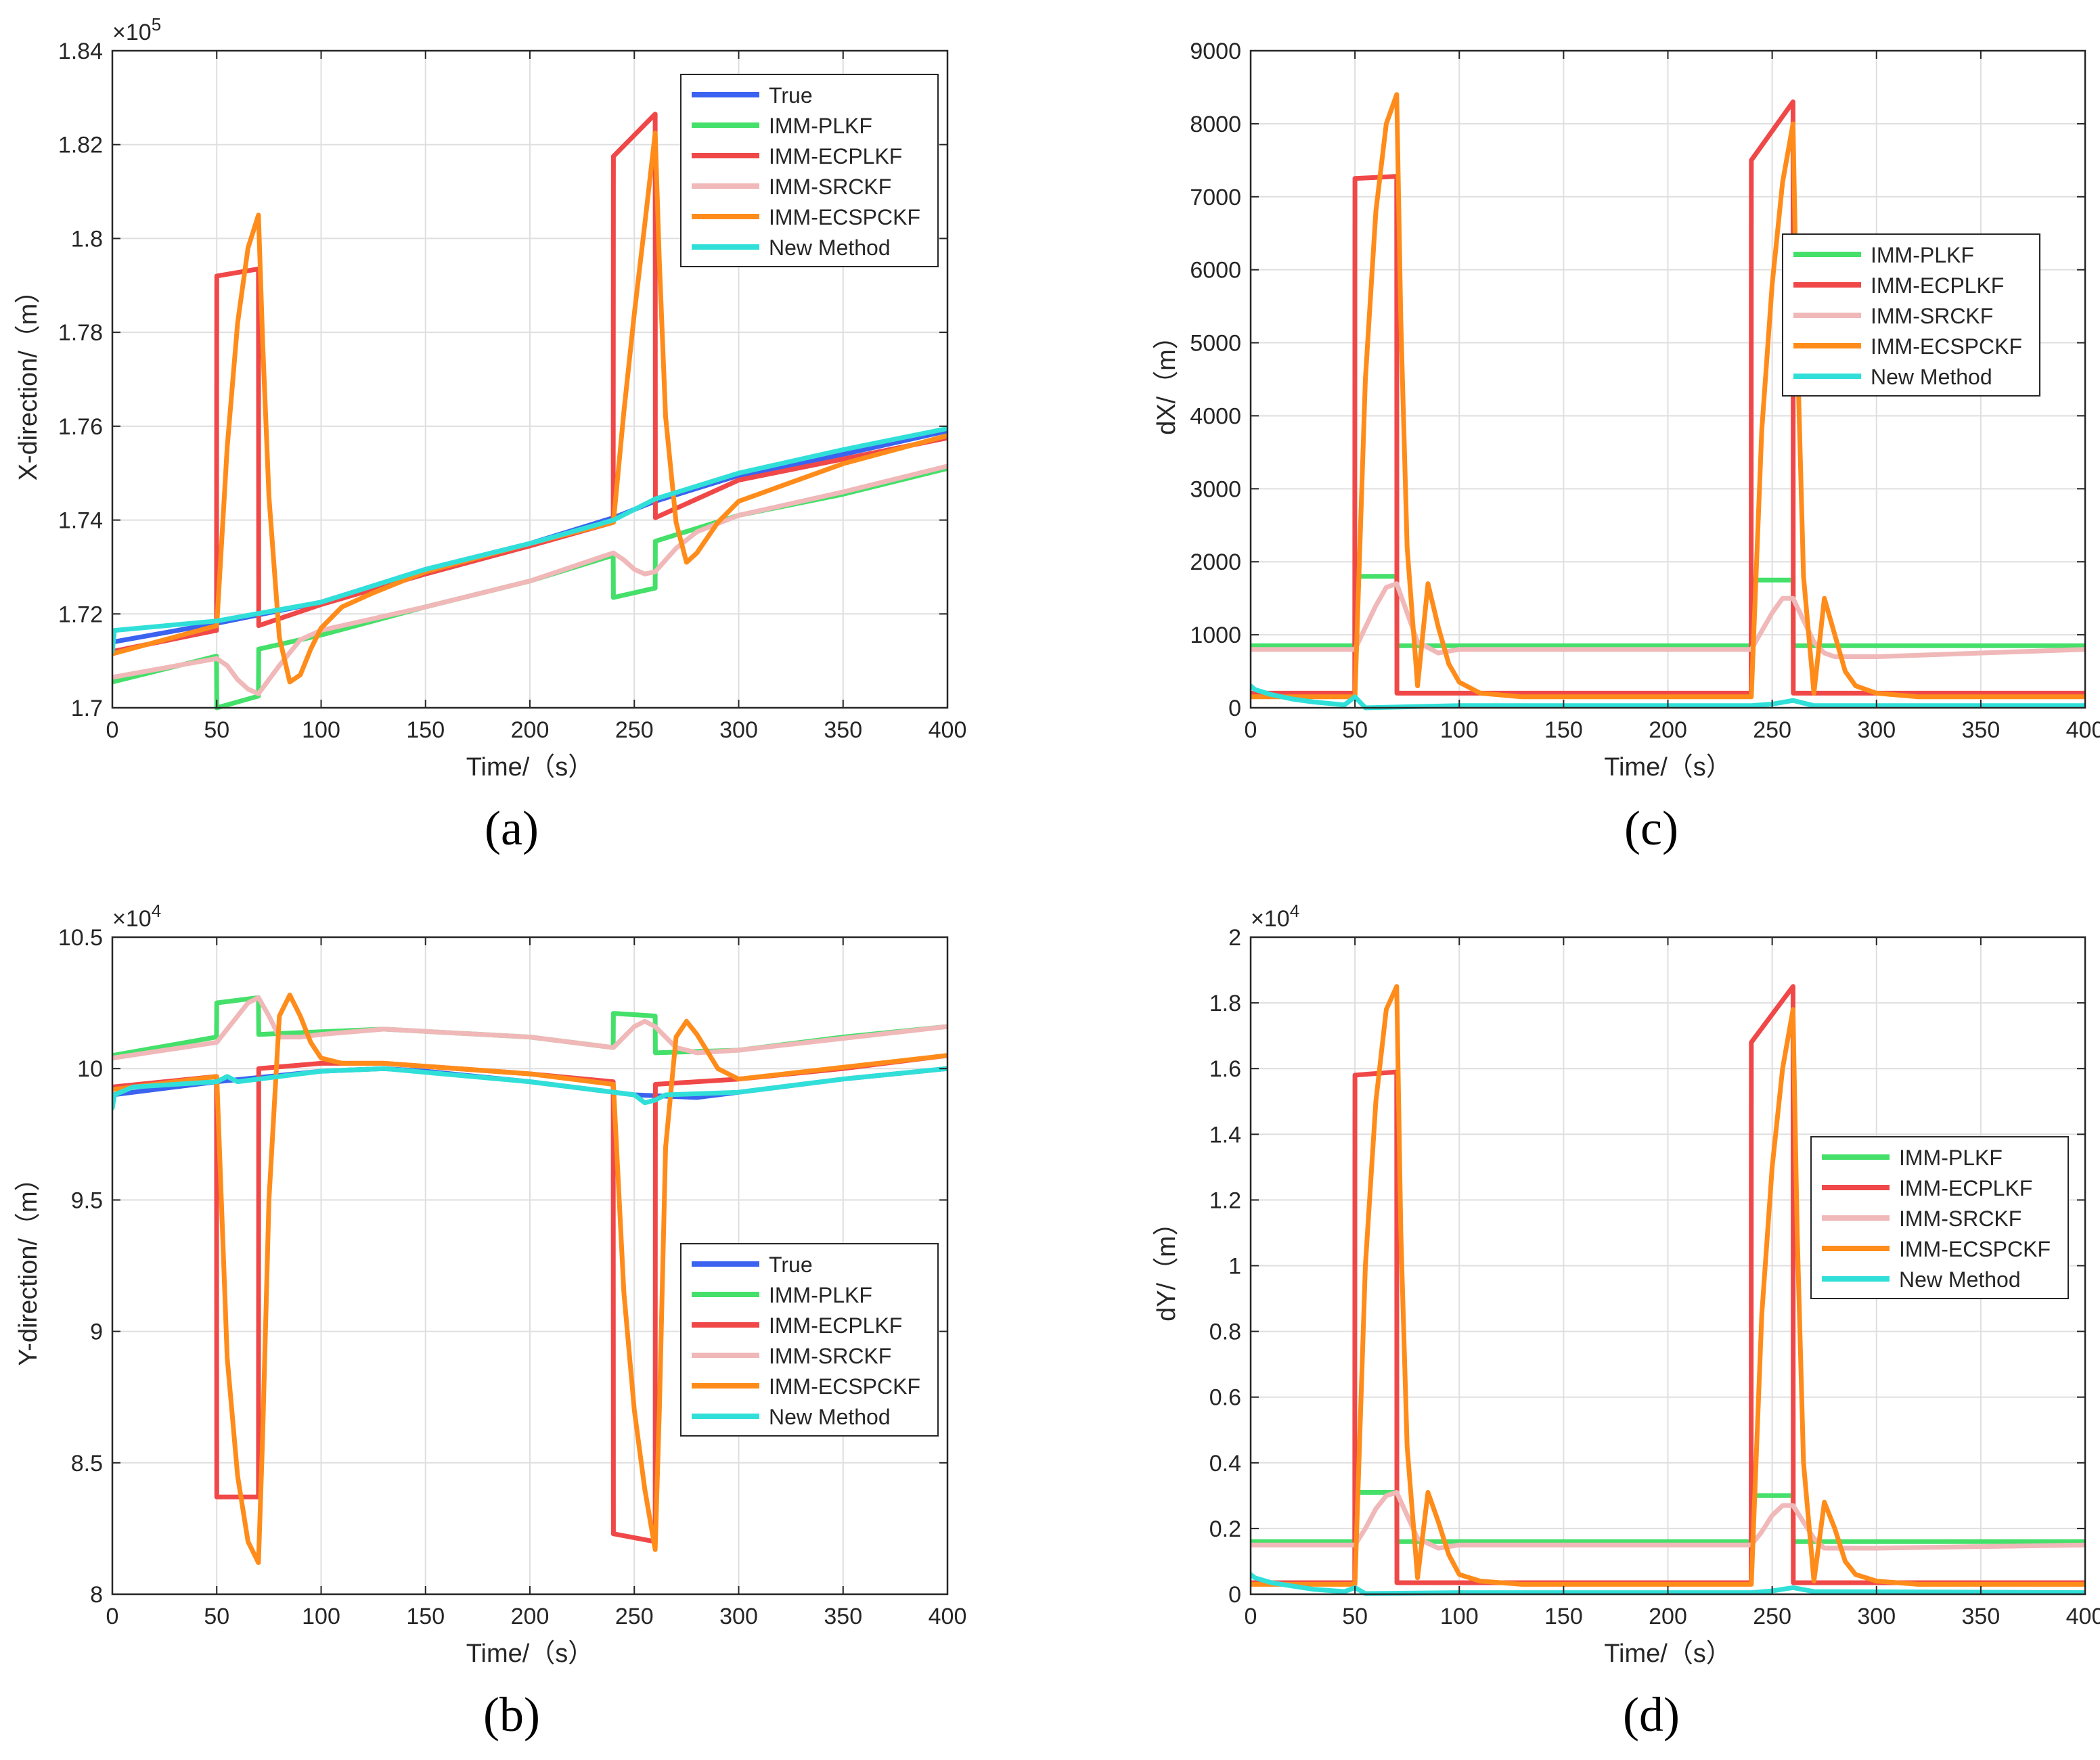 The height and width of the screenshot is (1760, 2100). Describe the element at coordinates (87, 1200) in the screenshot. I see `y-tick-label: 9.5` at that location.